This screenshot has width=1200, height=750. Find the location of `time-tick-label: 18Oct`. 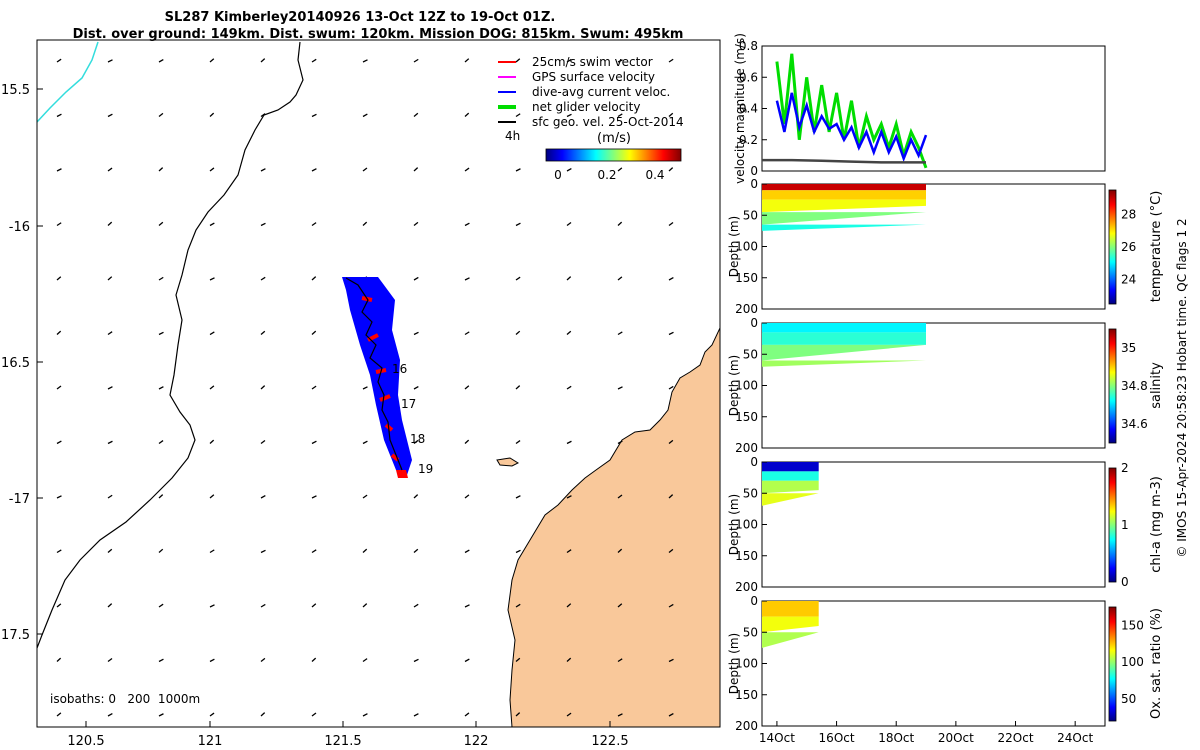

time-tick-label: 18Oct is located at coordinates (896, 738).